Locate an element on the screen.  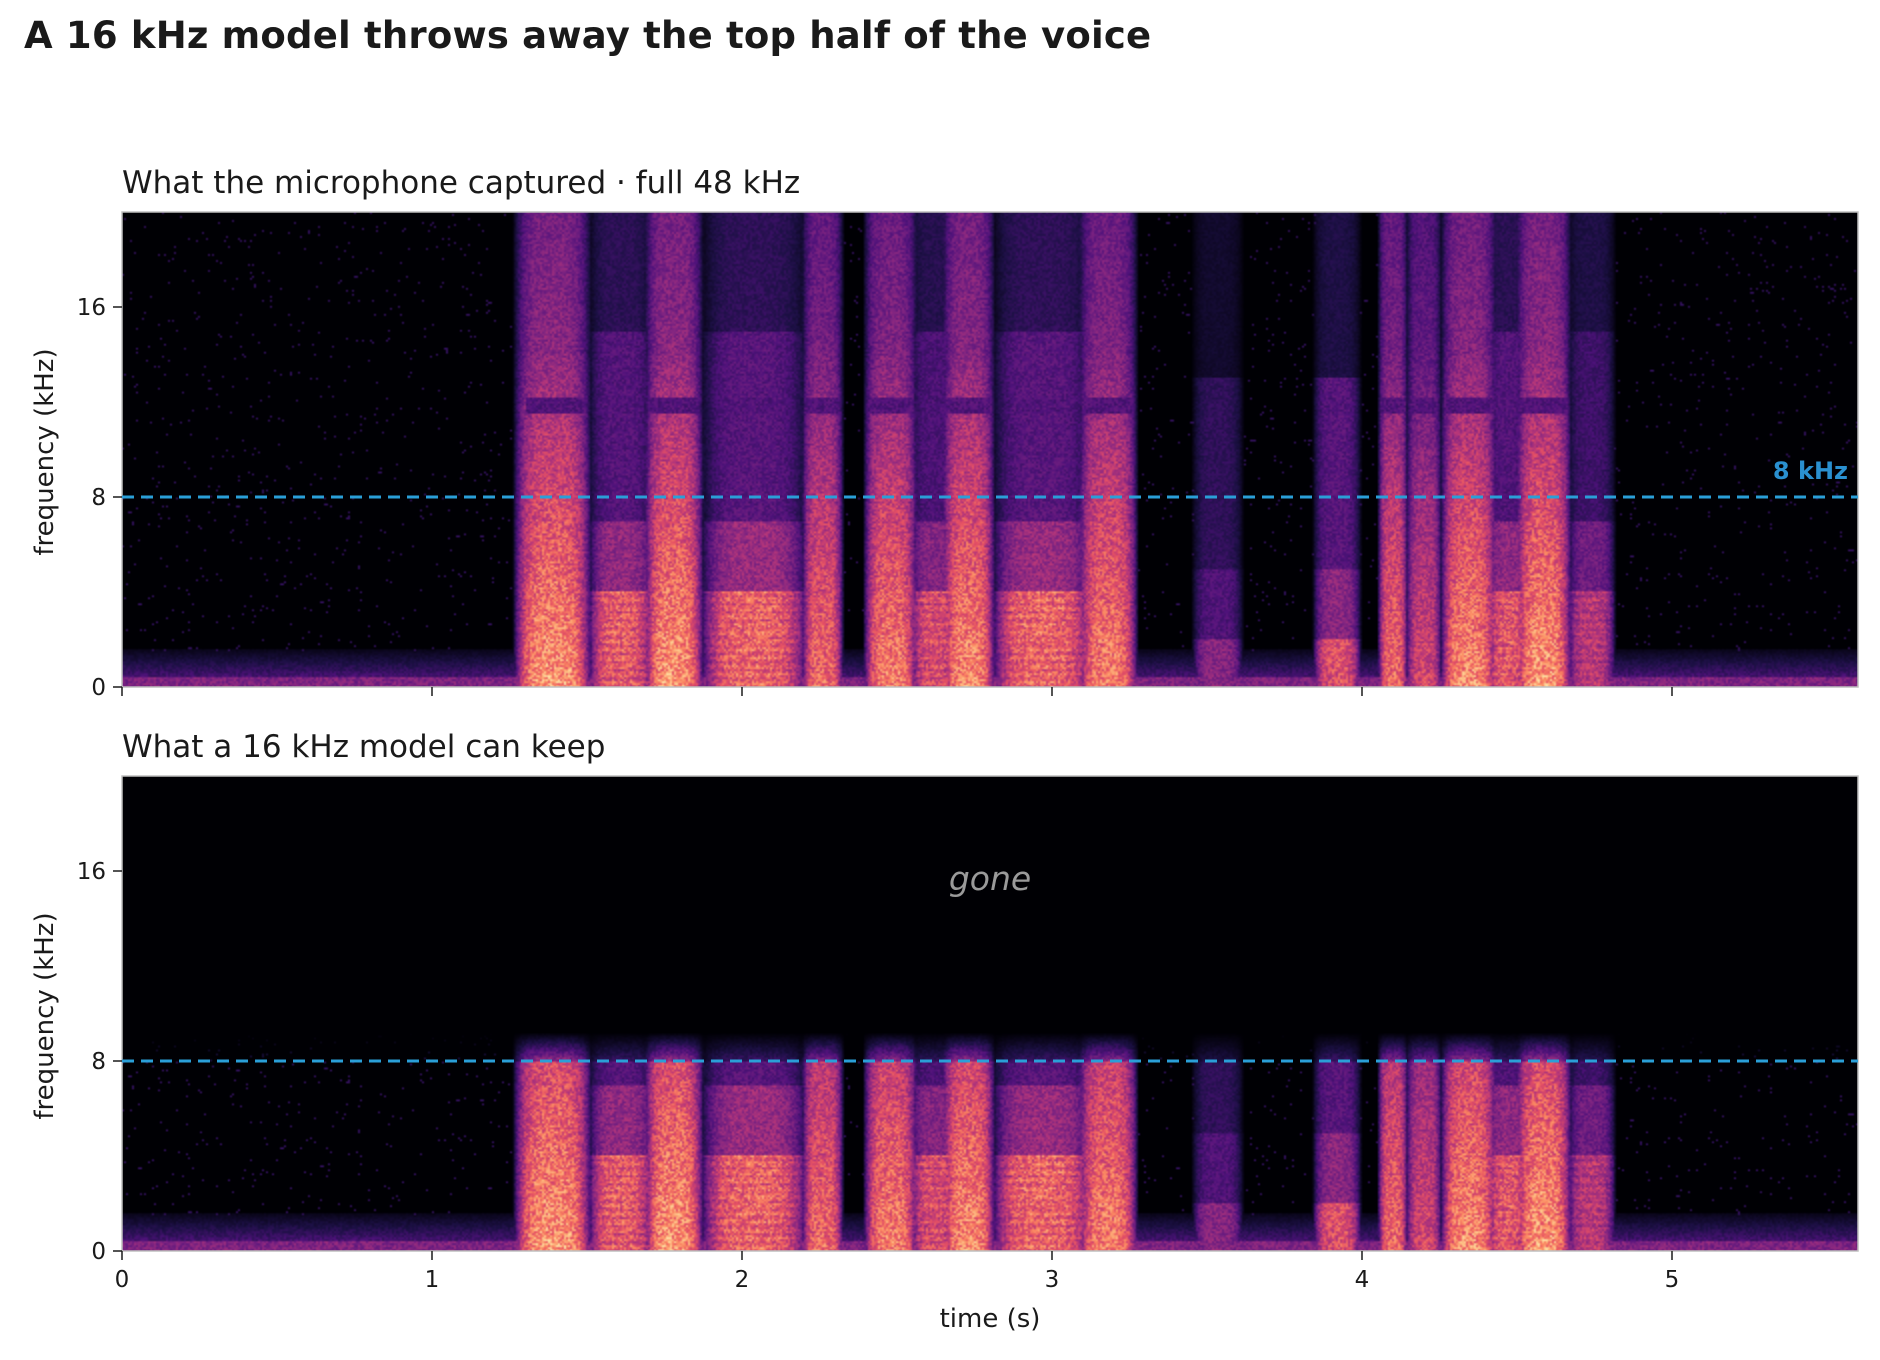
x-tick-label: 3 is located at coordinates (1052, 1280).